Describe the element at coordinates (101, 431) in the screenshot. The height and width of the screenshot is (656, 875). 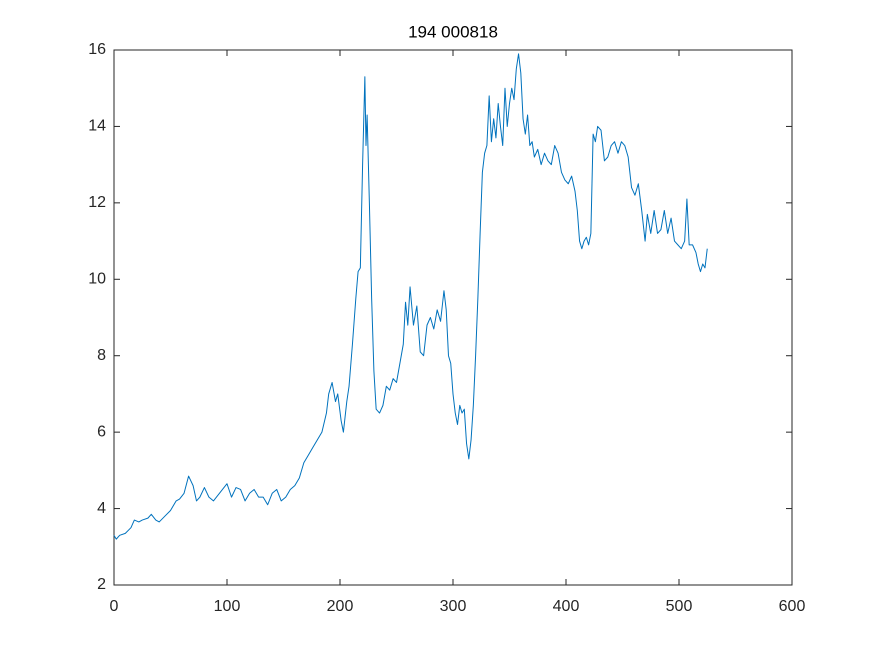
I see `y-tick-label: 6` at that location.